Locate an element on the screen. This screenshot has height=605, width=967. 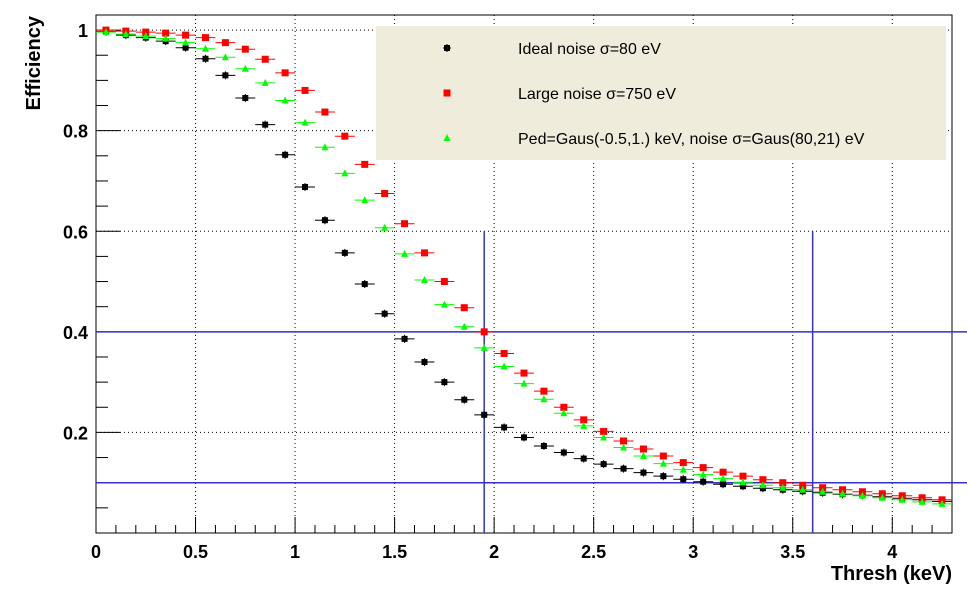
legend-entry: Large noise σ=750 eV is located at coordinates (559, 94).